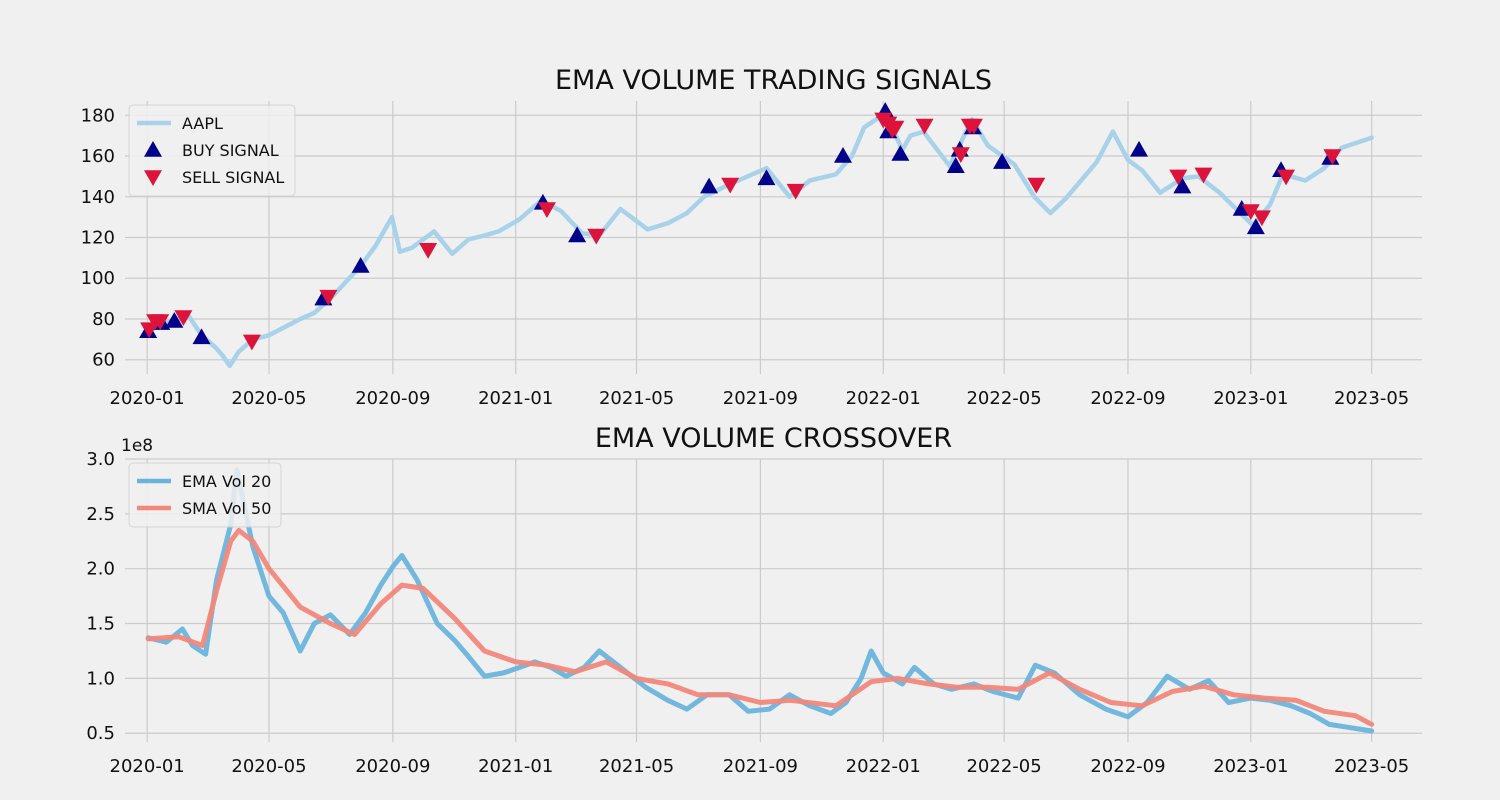  I want to click on y-tick-label: 140, so click(98, 197).